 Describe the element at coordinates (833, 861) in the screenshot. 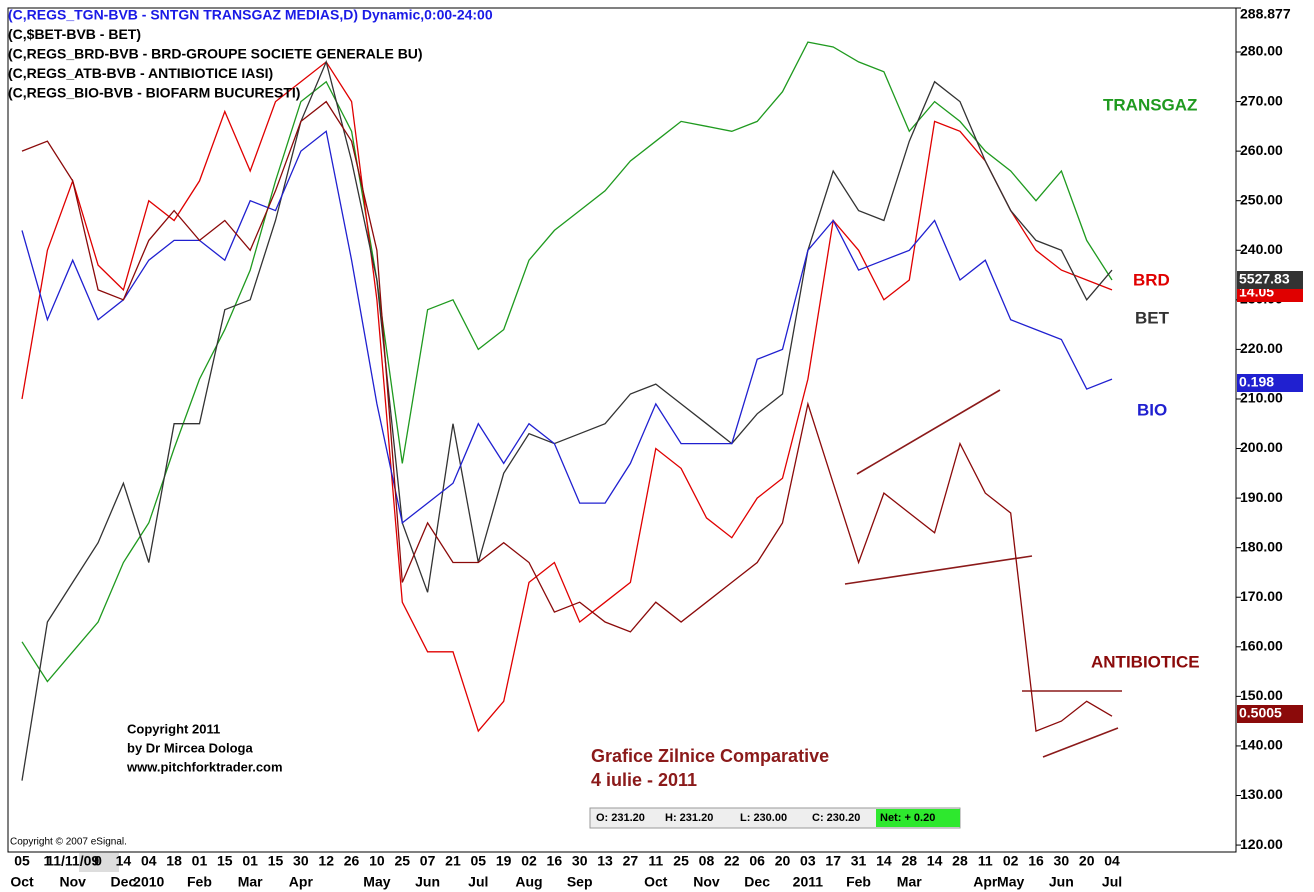

I see `x-tick-label: 17` at that location.